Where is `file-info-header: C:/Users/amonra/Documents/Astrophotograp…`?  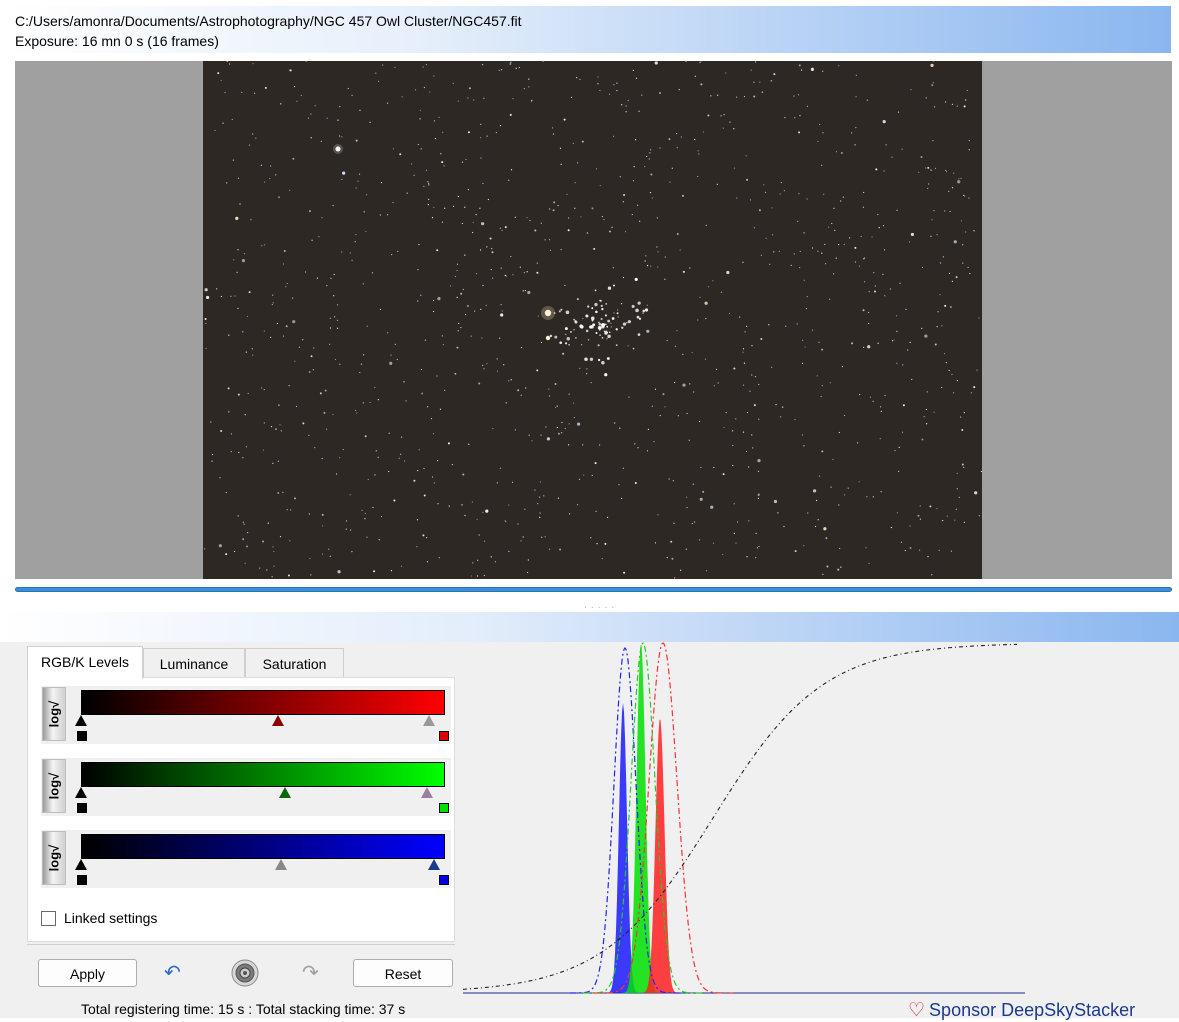
file-info-header: C:/Users/amonra/Documents/Astrophotograp… is located at coordinates (589, 29).